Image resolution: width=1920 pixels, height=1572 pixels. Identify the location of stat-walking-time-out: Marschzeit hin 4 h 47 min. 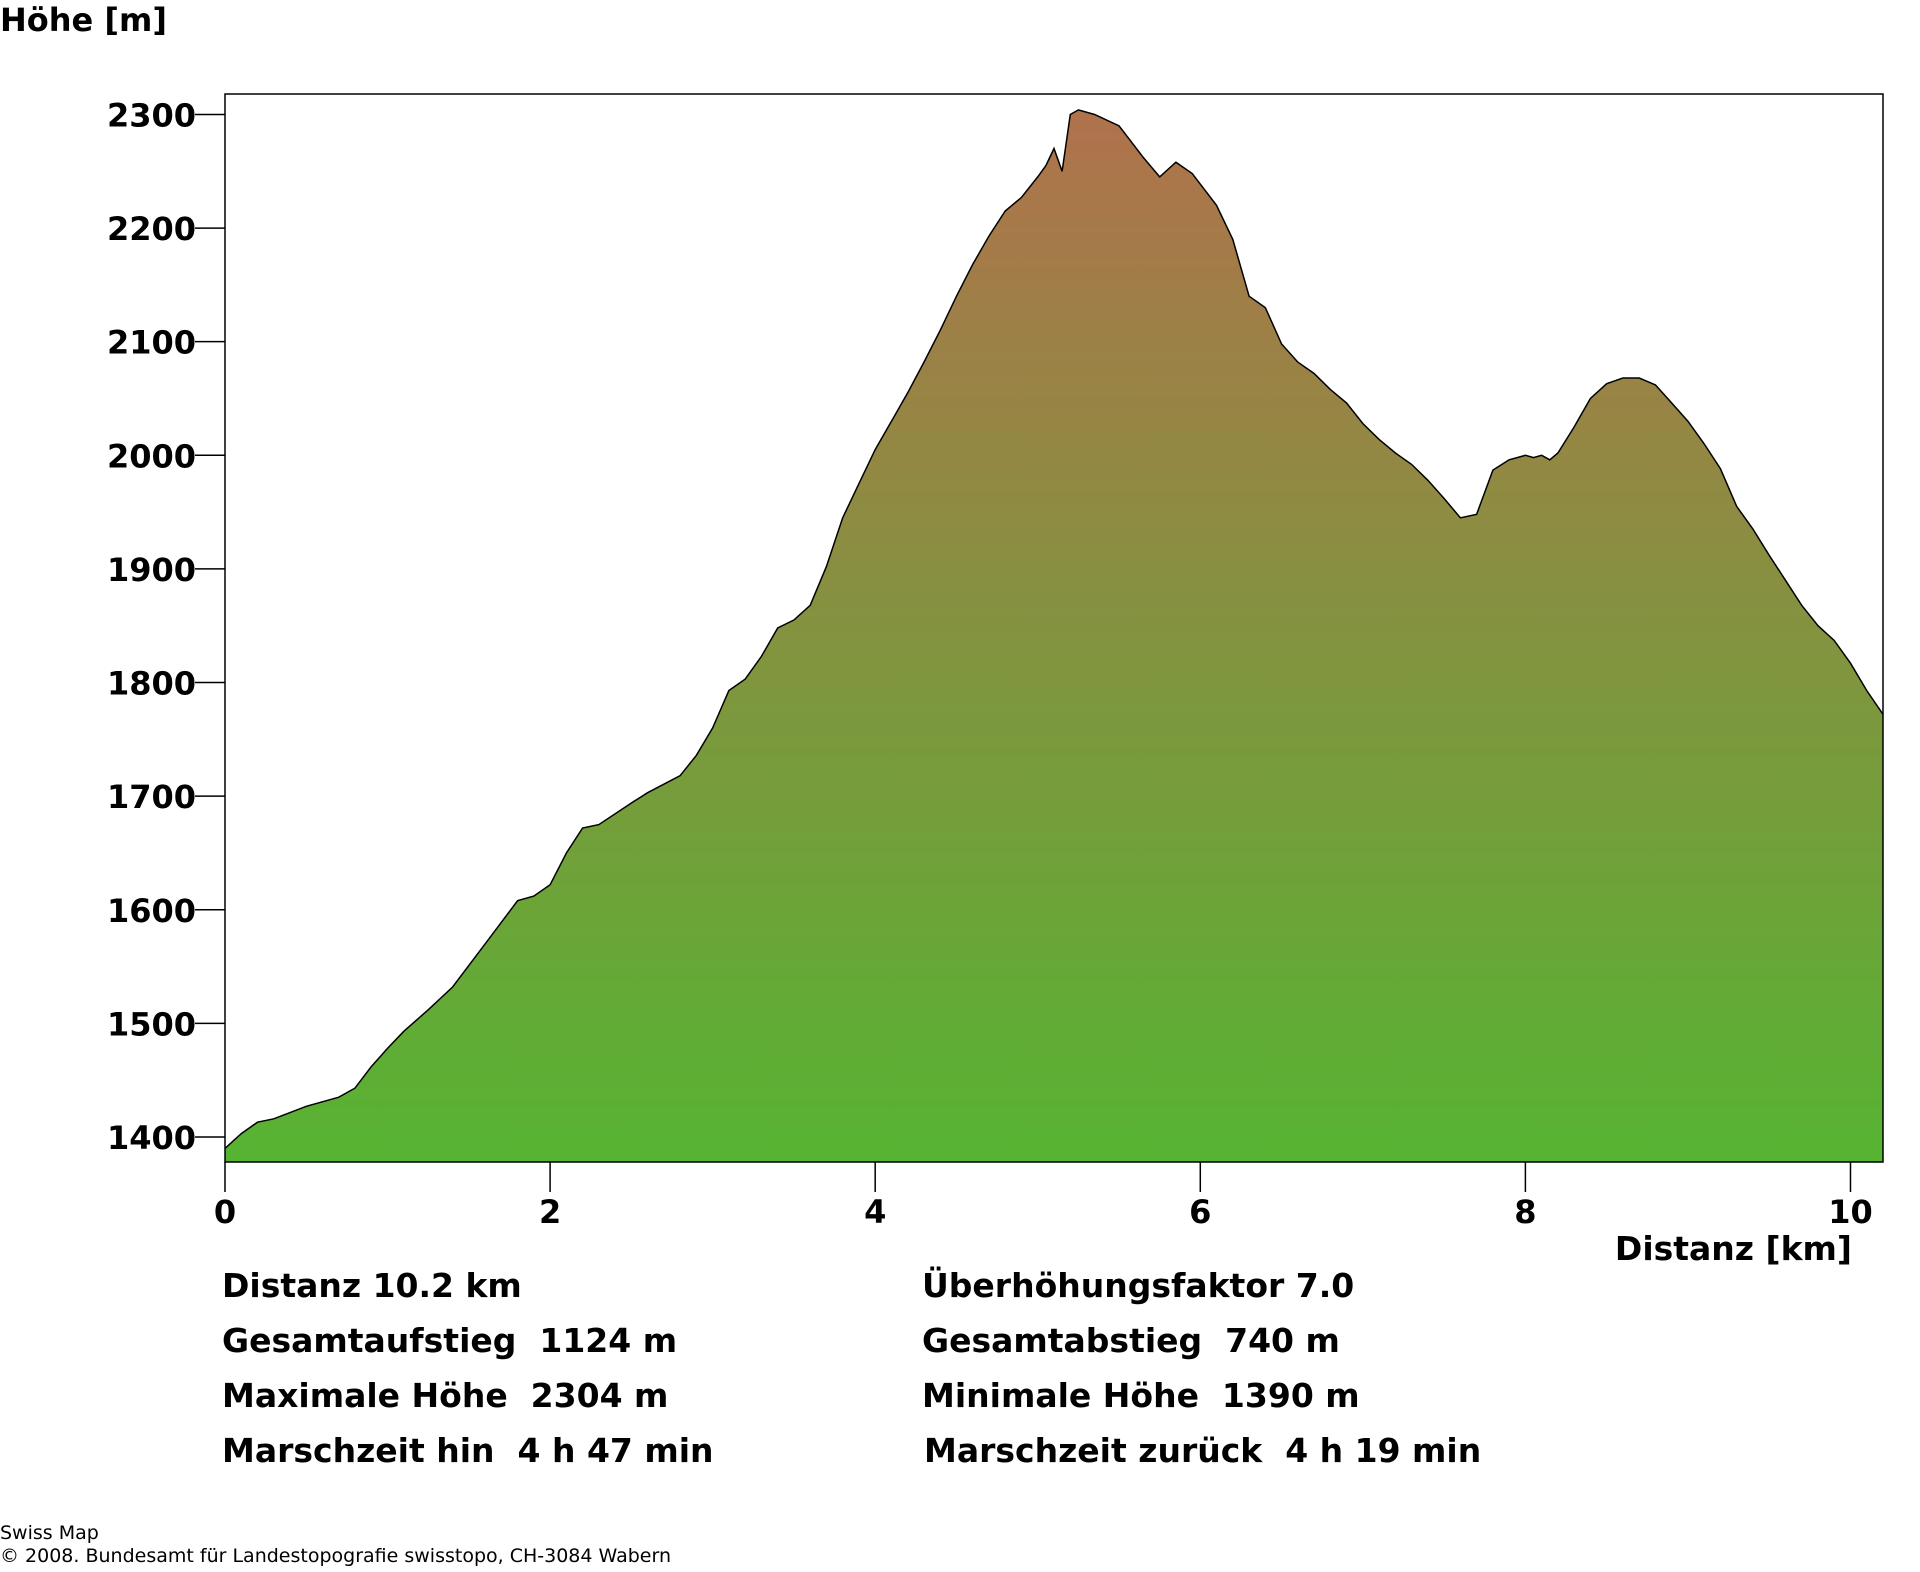
(468, 1450).